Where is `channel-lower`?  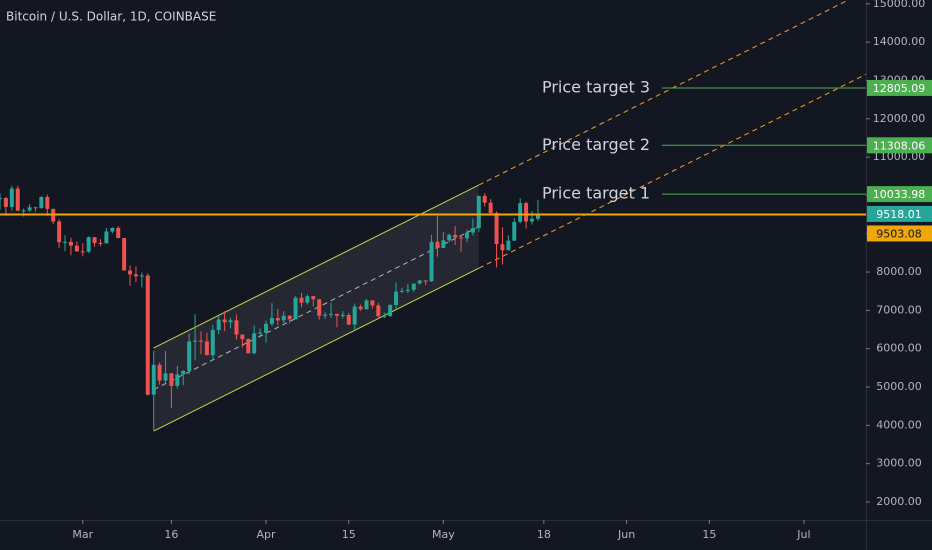 channel-lower is located at coordinates (316, 349).